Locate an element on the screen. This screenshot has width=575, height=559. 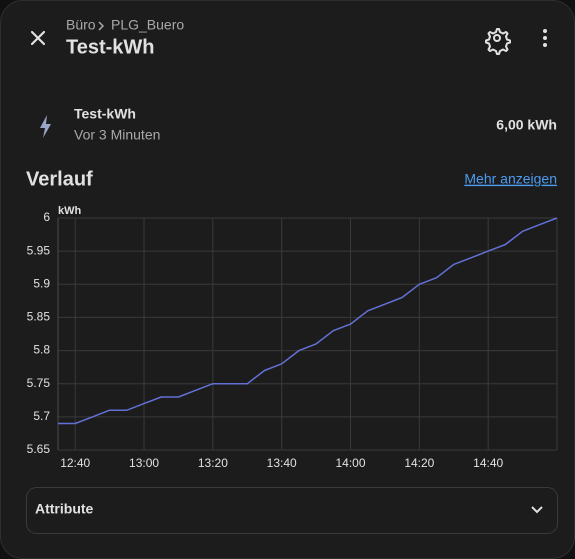
attributes-label: Attribute is located at coordinates (64, 509).